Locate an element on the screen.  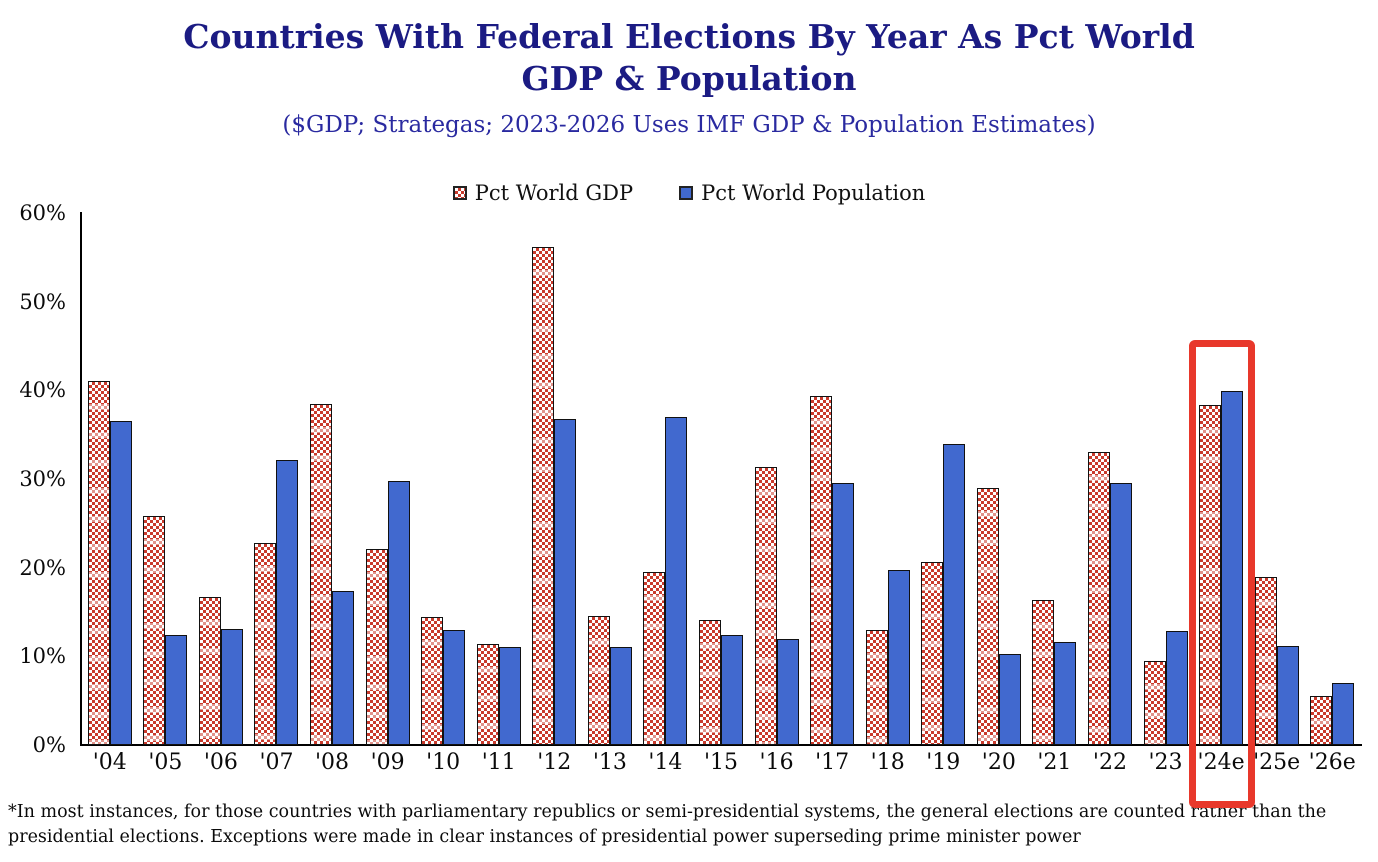
bar-group-25e is located at coordinates (1277, 479).